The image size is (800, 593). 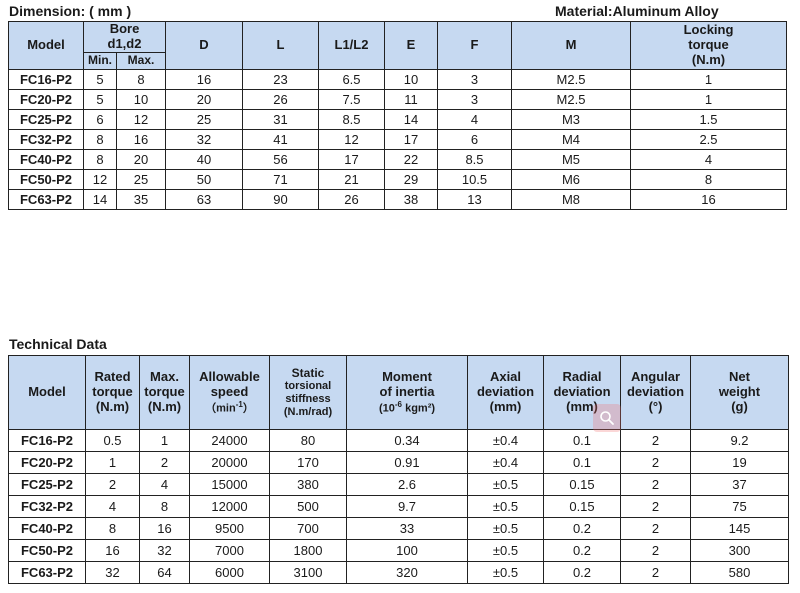 I want to click on value-cell: 0.5, so click(x=112, y=440).